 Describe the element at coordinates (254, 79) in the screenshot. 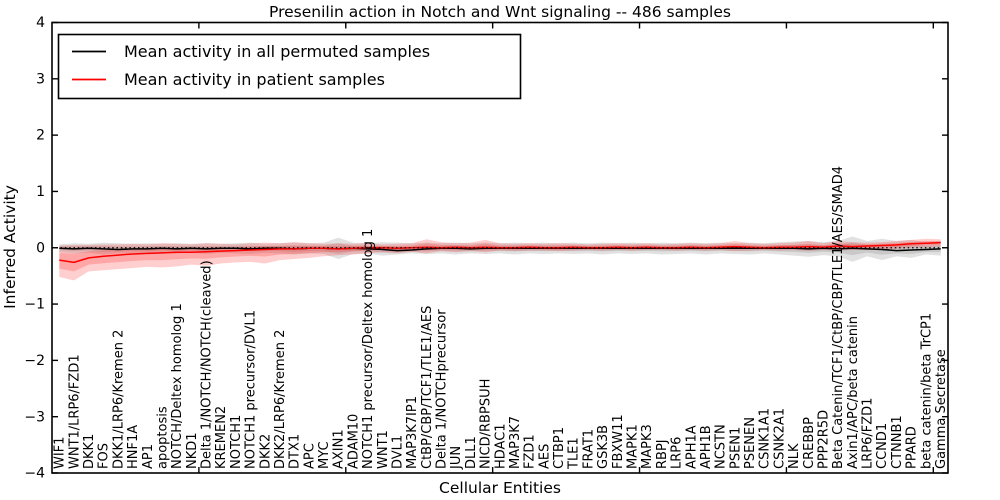

I see `legend-label-patient: Mean activity in patient samples` at that location.